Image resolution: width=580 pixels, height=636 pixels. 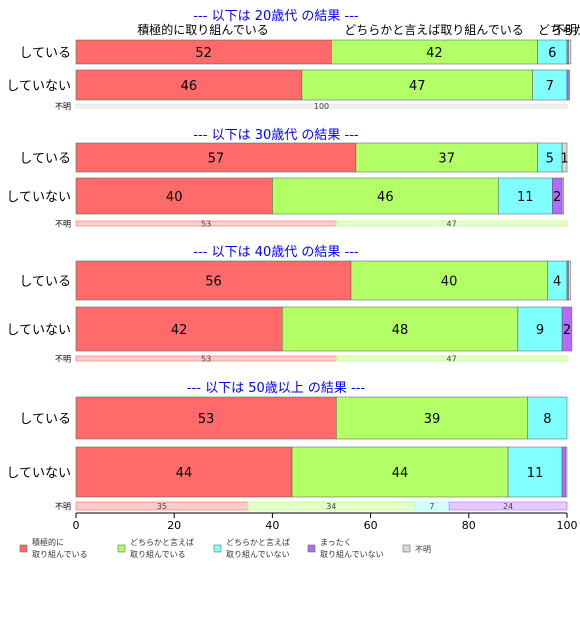 I want to click on legend-item: 不明, so click(x=416, y=549).